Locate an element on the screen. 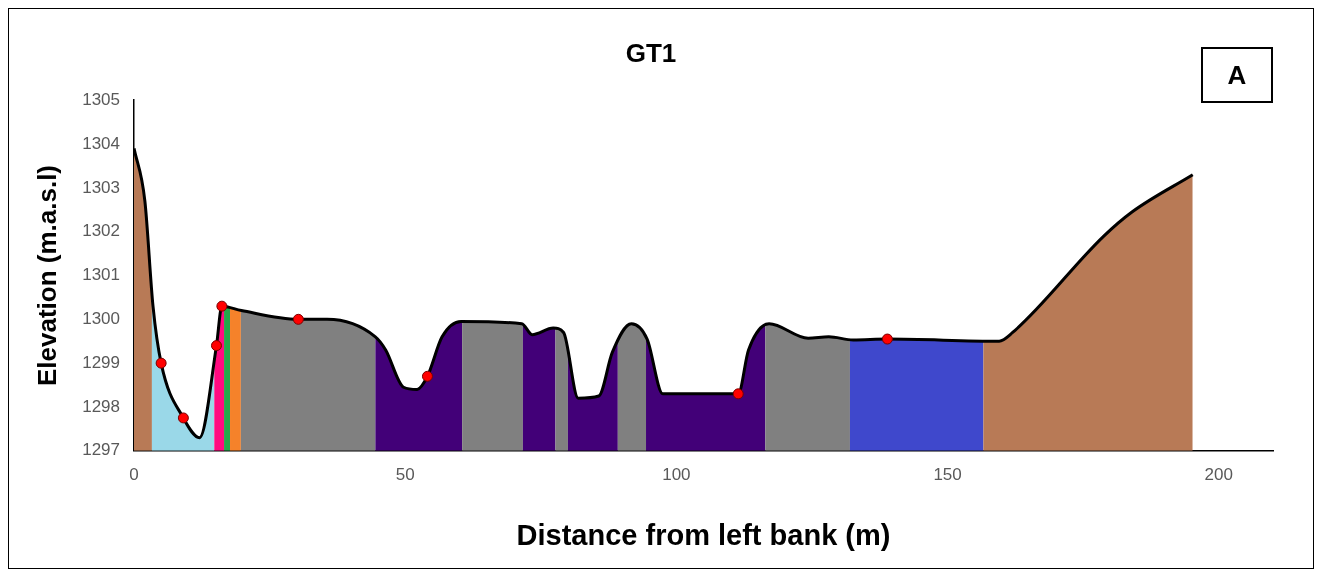  x-tick-label: 200 is located at coordinates (1218, 474).